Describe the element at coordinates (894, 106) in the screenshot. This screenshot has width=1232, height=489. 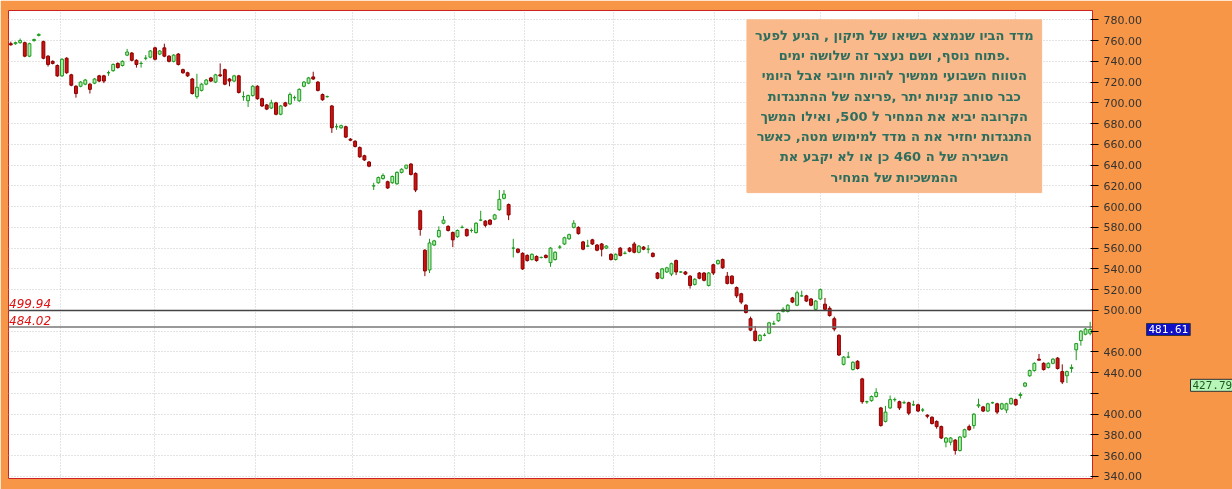
I see `annotation: מדד הביו שנמצא בשיאו של תיקון , הגיע לפער פתוח נוסף, ושם נעצר זה שלושה ימים. הטווח השבועי ממשיך להיות חיובי אבל היומי כבר סוחב קניות יתר ,פריצה של ההתנגדות הקרובה יביא את המחיר ל 500, ואילו המשך התנגדות יחזיר את ה מדד למימוש מטה, כאשר השבירה של ה 460 כן או לא יקבע את ההמשכיות של המחיר` at that location.